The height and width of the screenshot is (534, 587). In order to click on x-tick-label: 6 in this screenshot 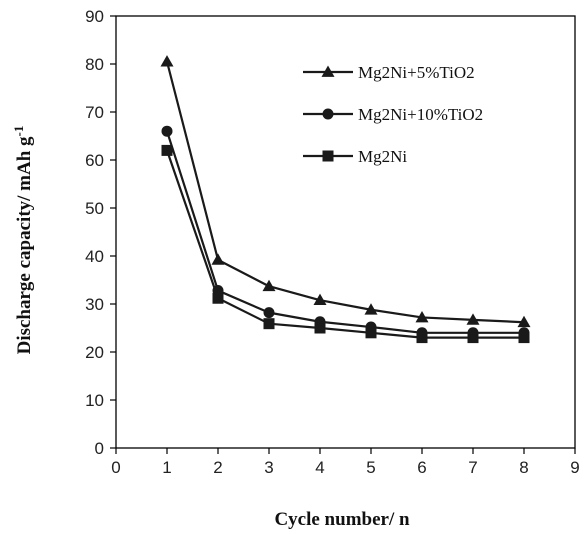, I will do `click(421, 467)`.